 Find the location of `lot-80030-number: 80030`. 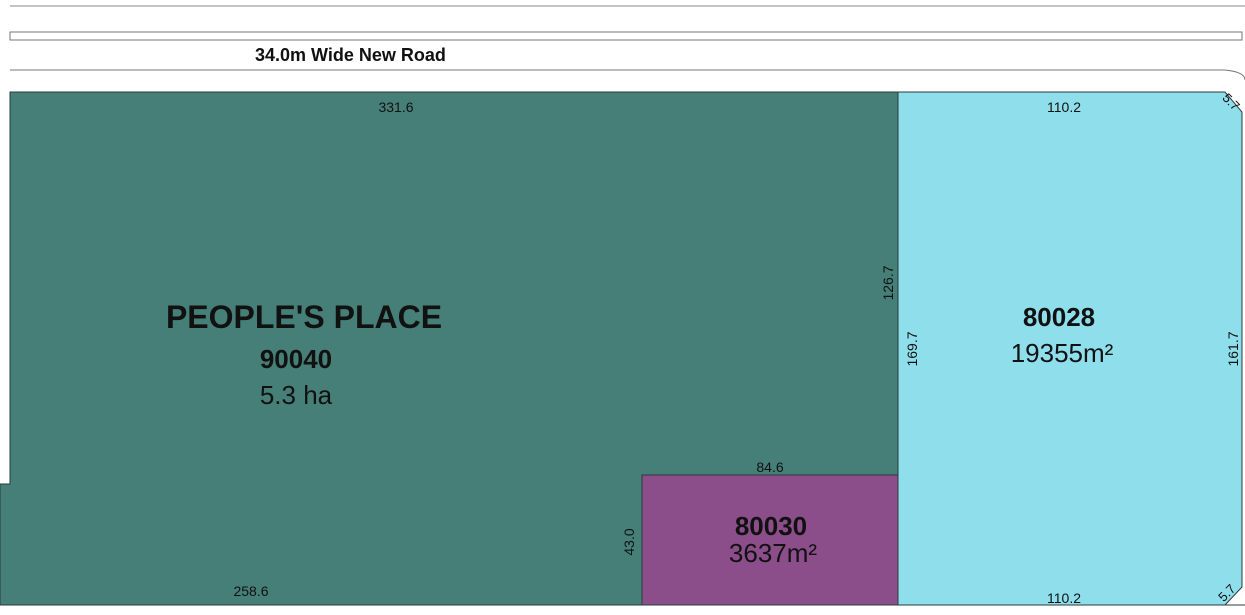

lot-80030-number: 80030 is located at coordinates (771, 526).